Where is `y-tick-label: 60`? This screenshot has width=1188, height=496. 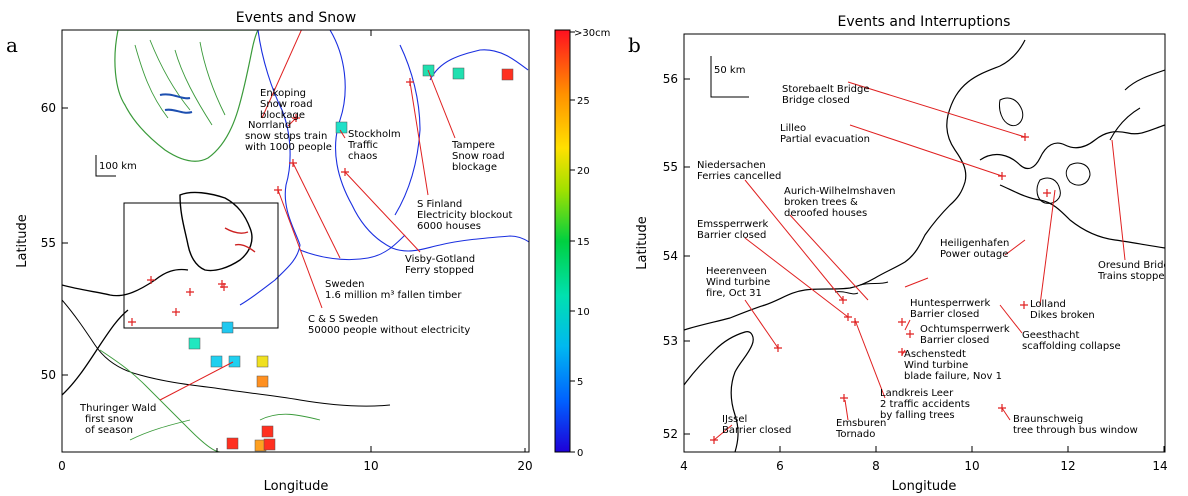 y-tick-label: 60 is located at coordinates (48, 108).